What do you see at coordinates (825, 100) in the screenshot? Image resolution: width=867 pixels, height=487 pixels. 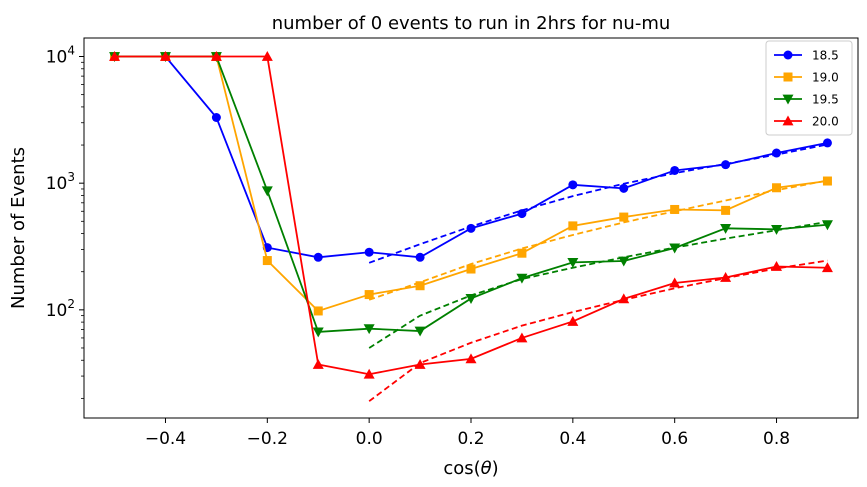 I see `legend-label: 19.5` at bounding box center [825, 100].